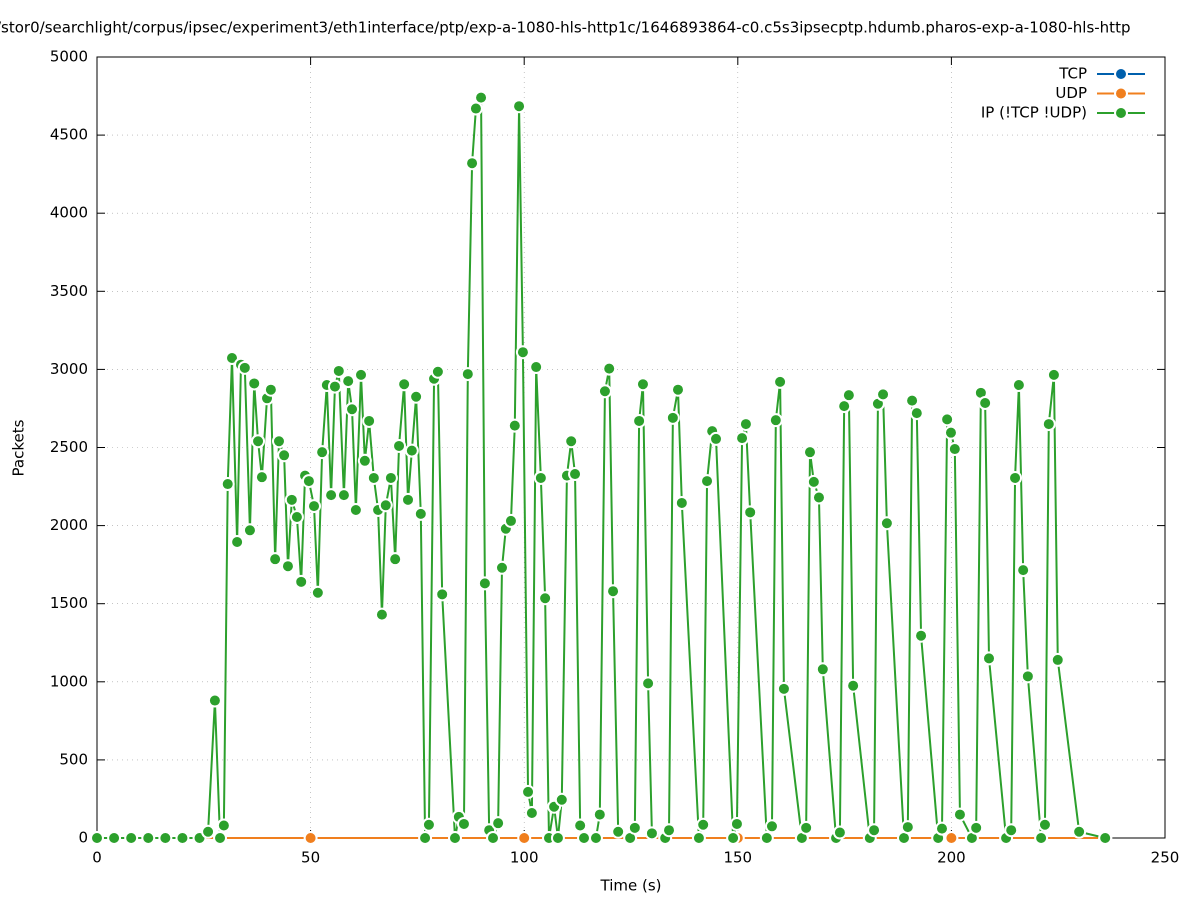 This screenshot has height=900, width=1197. Describe the element at coordinates (69, 369) in the screenshot. I see `y-tick-label: 3000` at that location.